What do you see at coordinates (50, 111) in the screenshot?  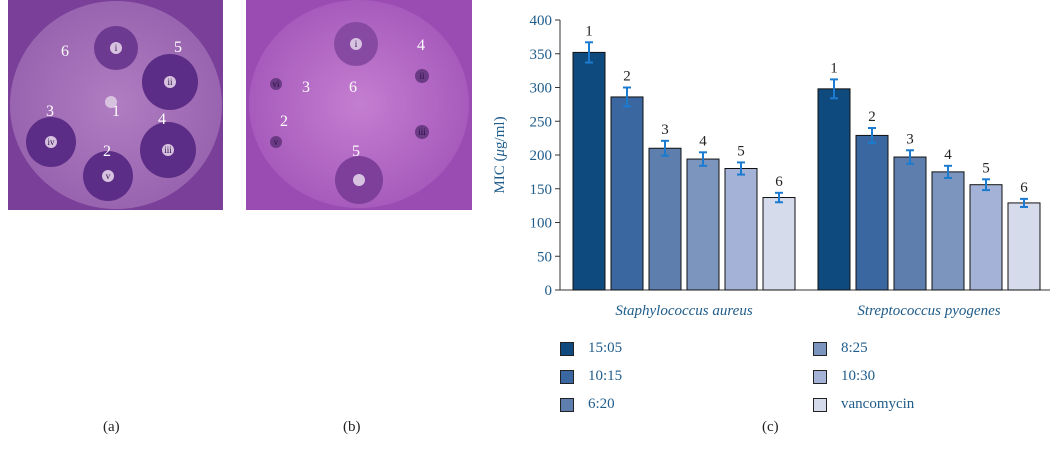 I see `zone-number-a-3: 3` at bounding box center [50, 111].